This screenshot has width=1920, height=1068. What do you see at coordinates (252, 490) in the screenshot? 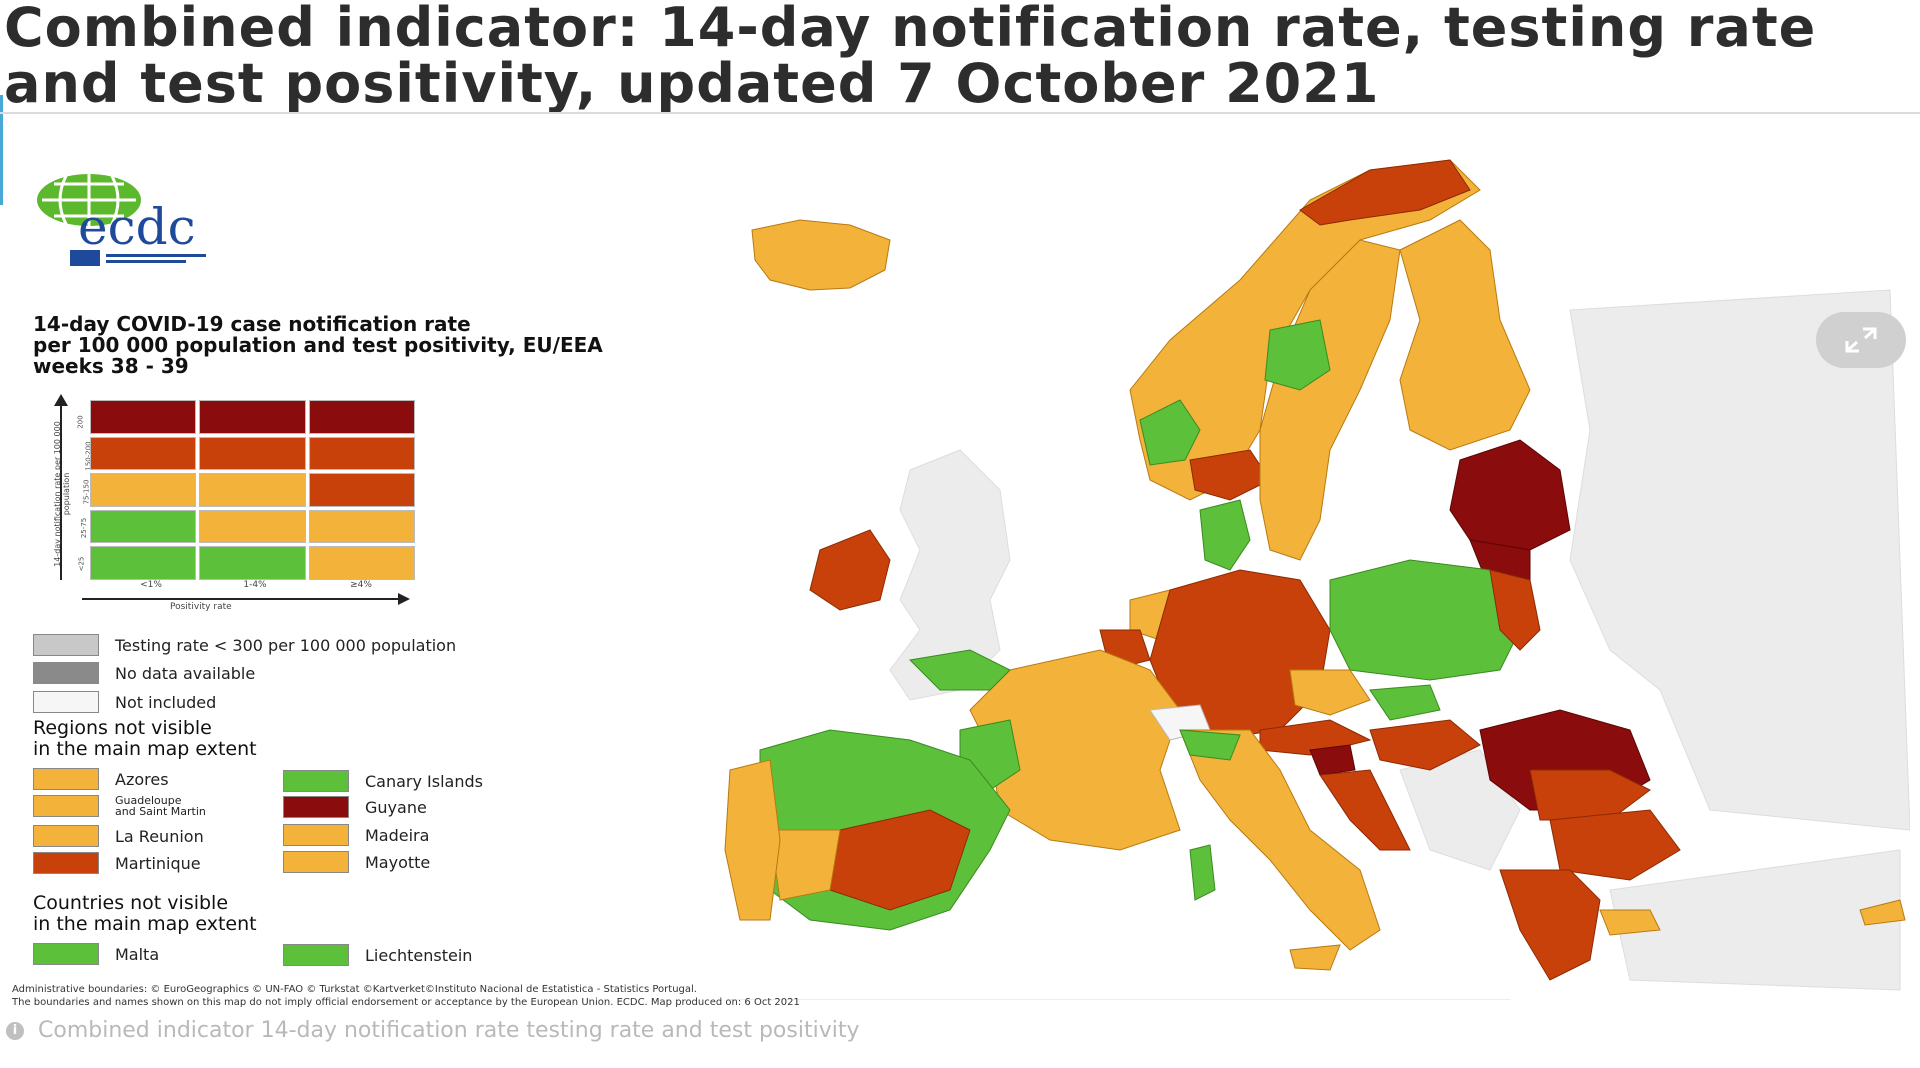
I see `legend-matrix` at bounding box center [252, 490].